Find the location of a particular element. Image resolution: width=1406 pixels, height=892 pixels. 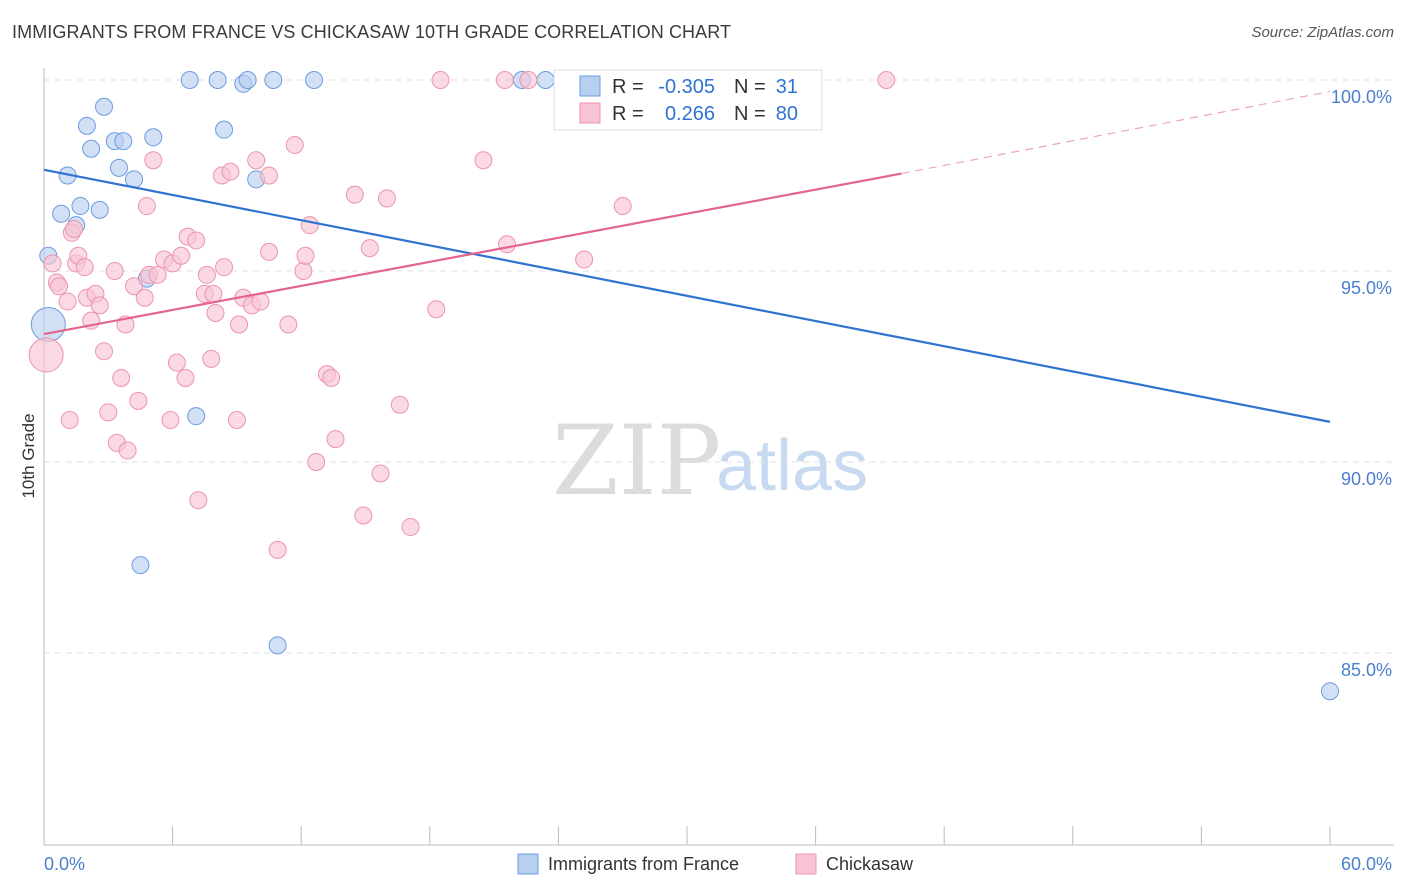

chickasaw-trend-line is located at coordinates (472, 254).